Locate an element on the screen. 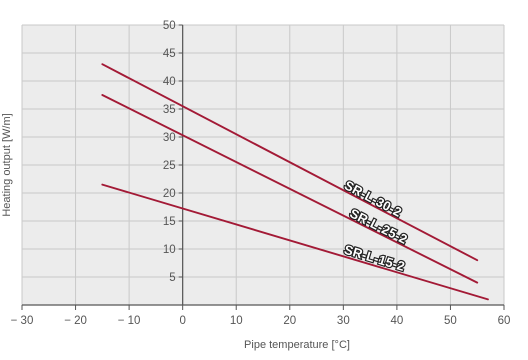 The height and width of the screenshot is (360, 528). x-tick-label: 30 is located at coordinates (343, 321).